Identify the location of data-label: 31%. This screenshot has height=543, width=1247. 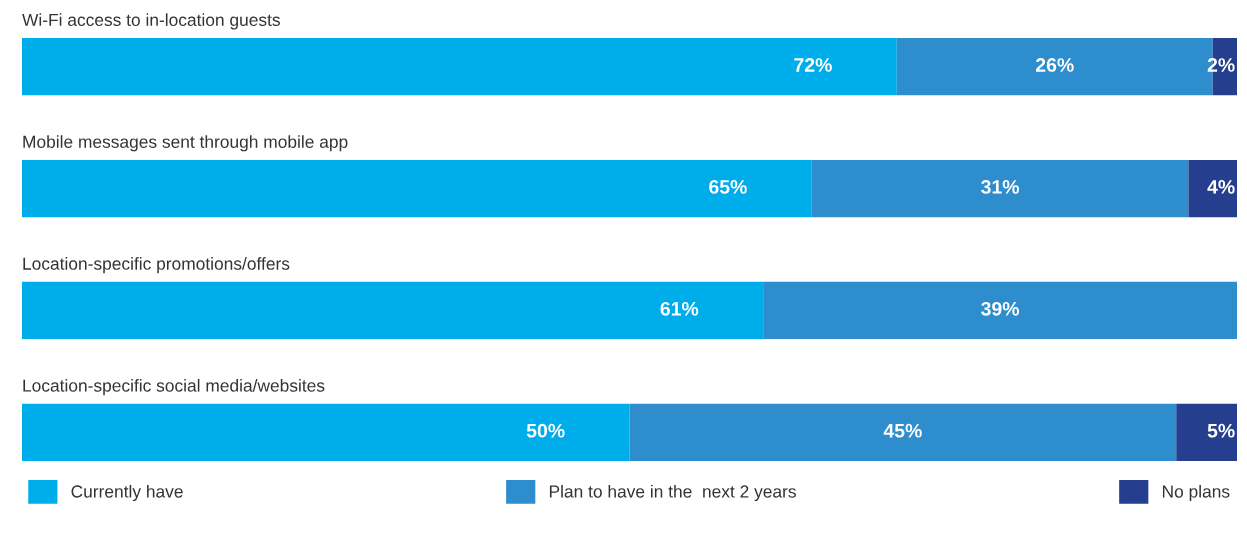
(1000, 187).